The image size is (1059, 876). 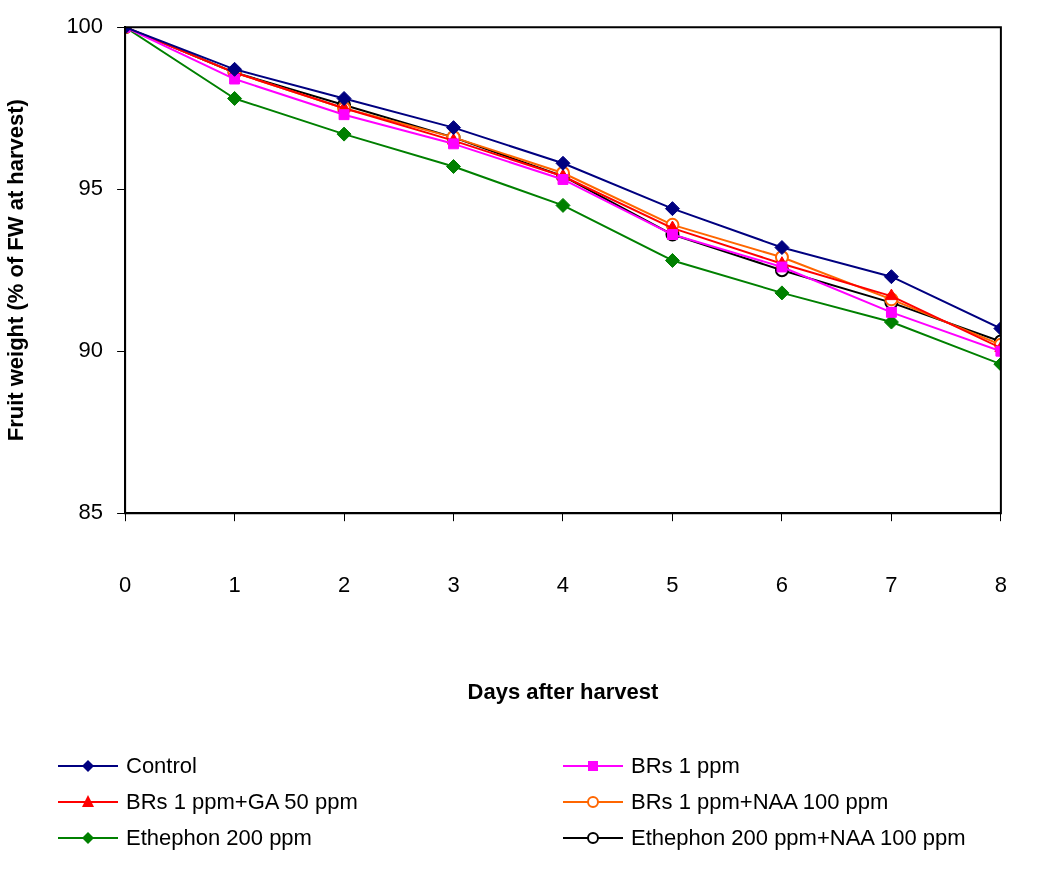 What do you see at coordinates (563, 585) in the screenshot?
I see `x-tick-label: 4` at bounding box center [563, 585].